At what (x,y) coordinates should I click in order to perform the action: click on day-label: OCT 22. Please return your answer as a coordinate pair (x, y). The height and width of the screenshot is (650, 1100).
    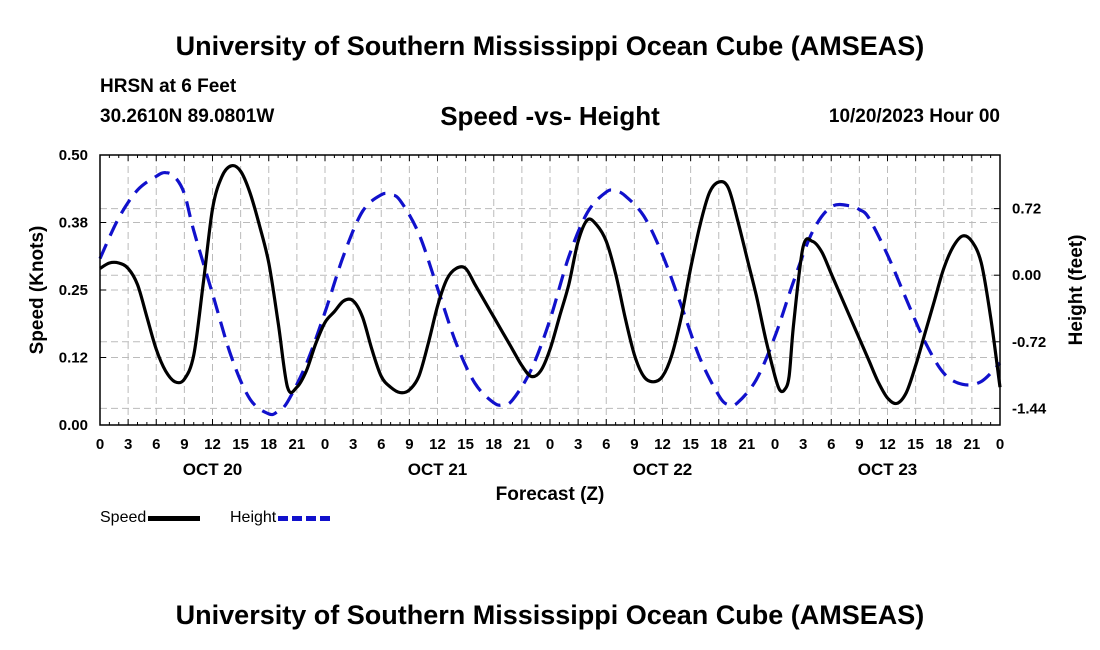
    Looking at the image, I should click on (663, 469).